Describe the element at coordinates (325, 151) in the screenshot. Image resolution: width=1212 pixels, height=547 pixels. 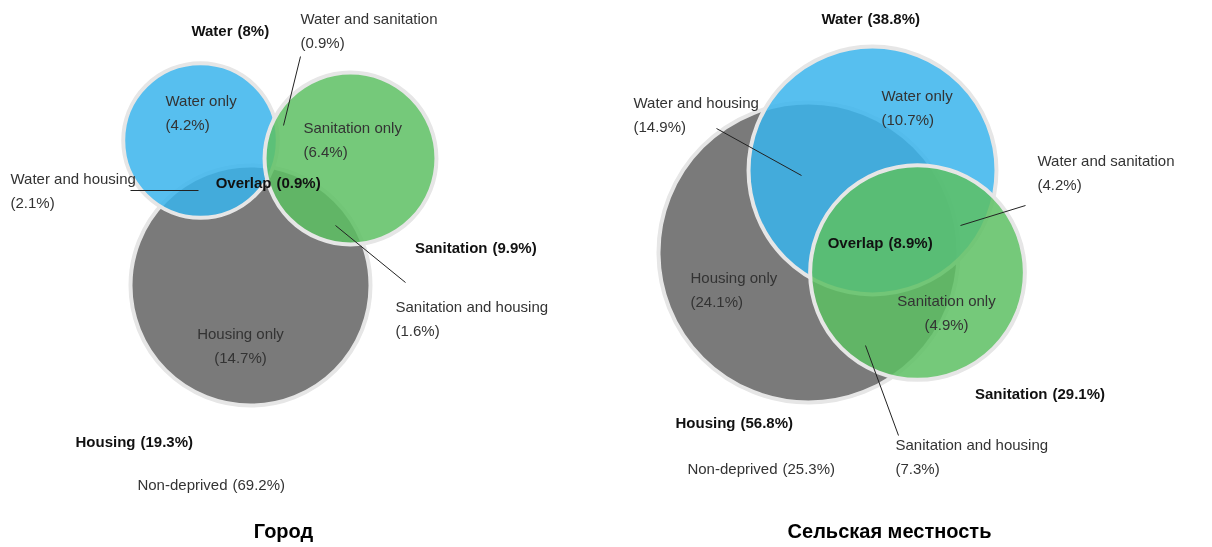
I see `data-label: (6.4%)` at that location.